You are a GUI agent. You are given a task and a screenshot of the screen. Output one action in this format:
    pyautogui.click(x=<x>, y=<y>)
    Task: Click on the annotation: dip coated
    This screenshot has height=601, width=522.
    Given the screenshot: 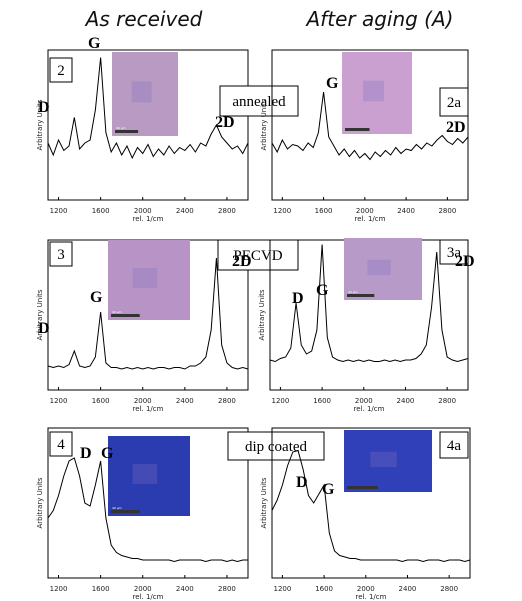 What is the action you would take?
    pyautogui.click(x=276, y=447)
    